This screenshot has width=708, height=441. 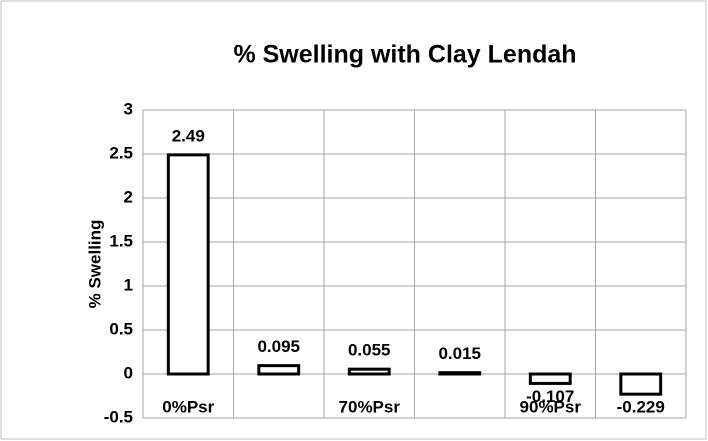 I want to click on data-label: -0.229, so click(x=641, y=407).